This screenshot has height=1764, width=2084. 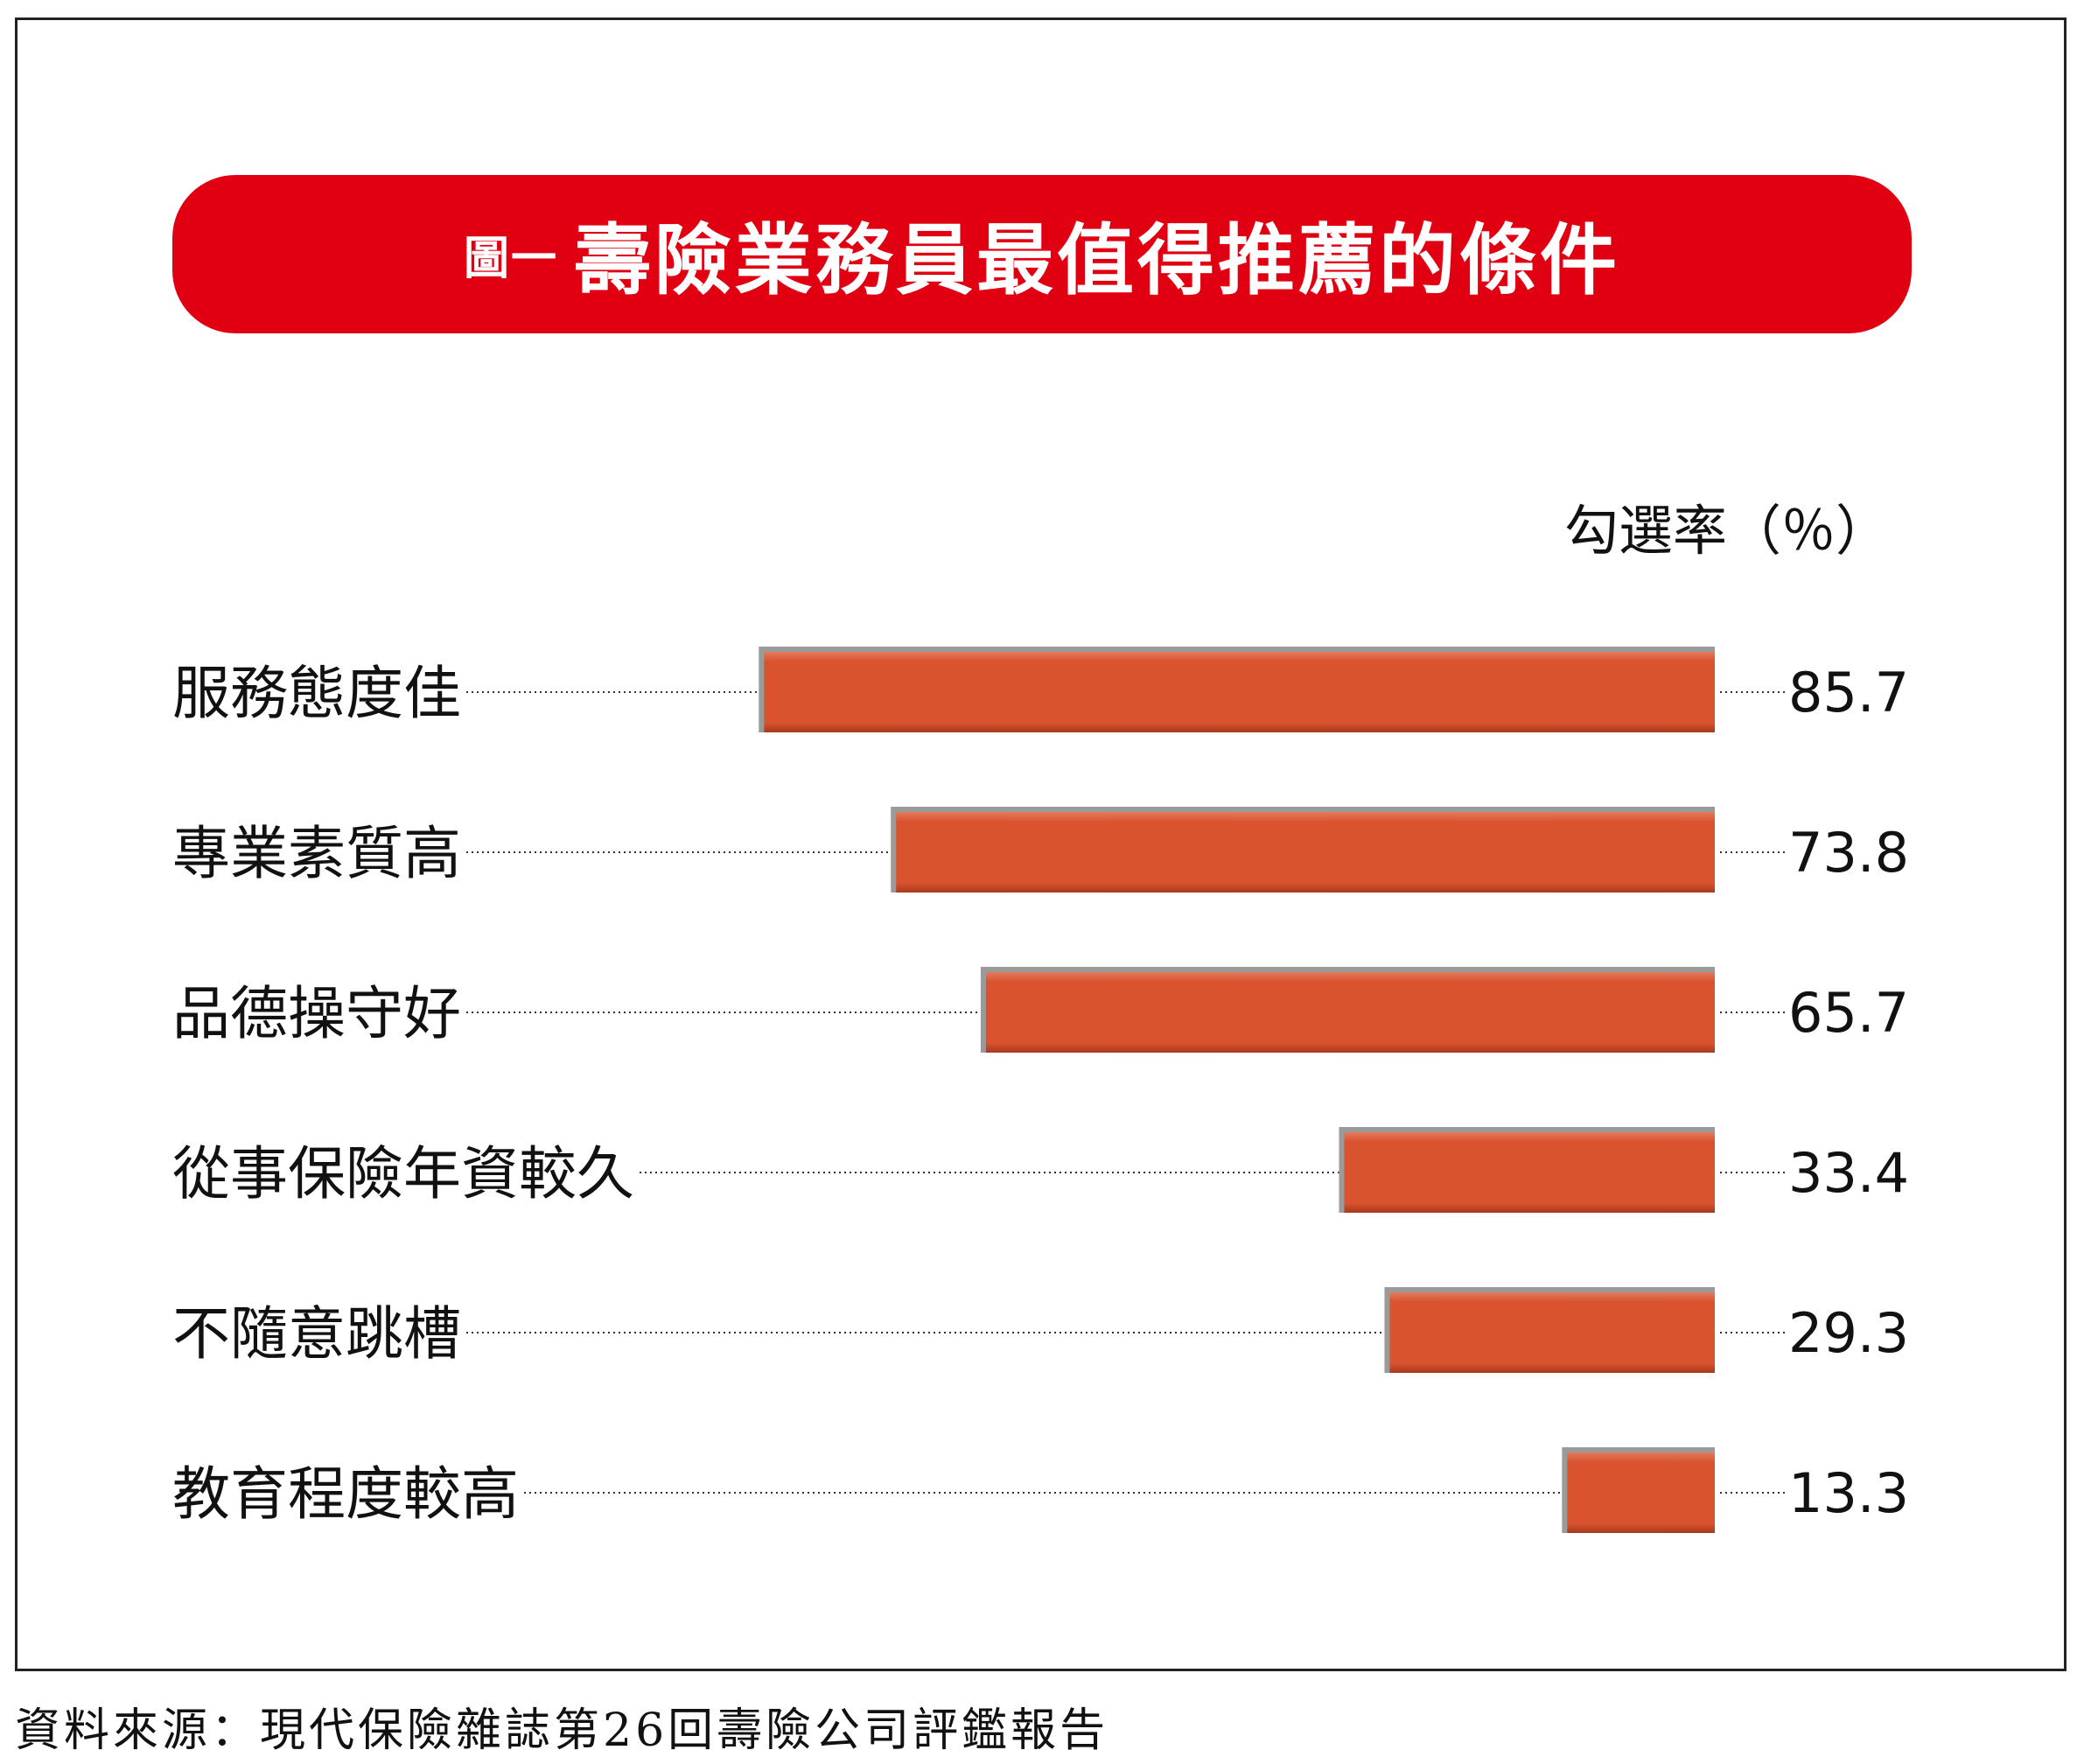 I want to click on unit-label: 勾選率（％）, so click(x=1727, y=531).